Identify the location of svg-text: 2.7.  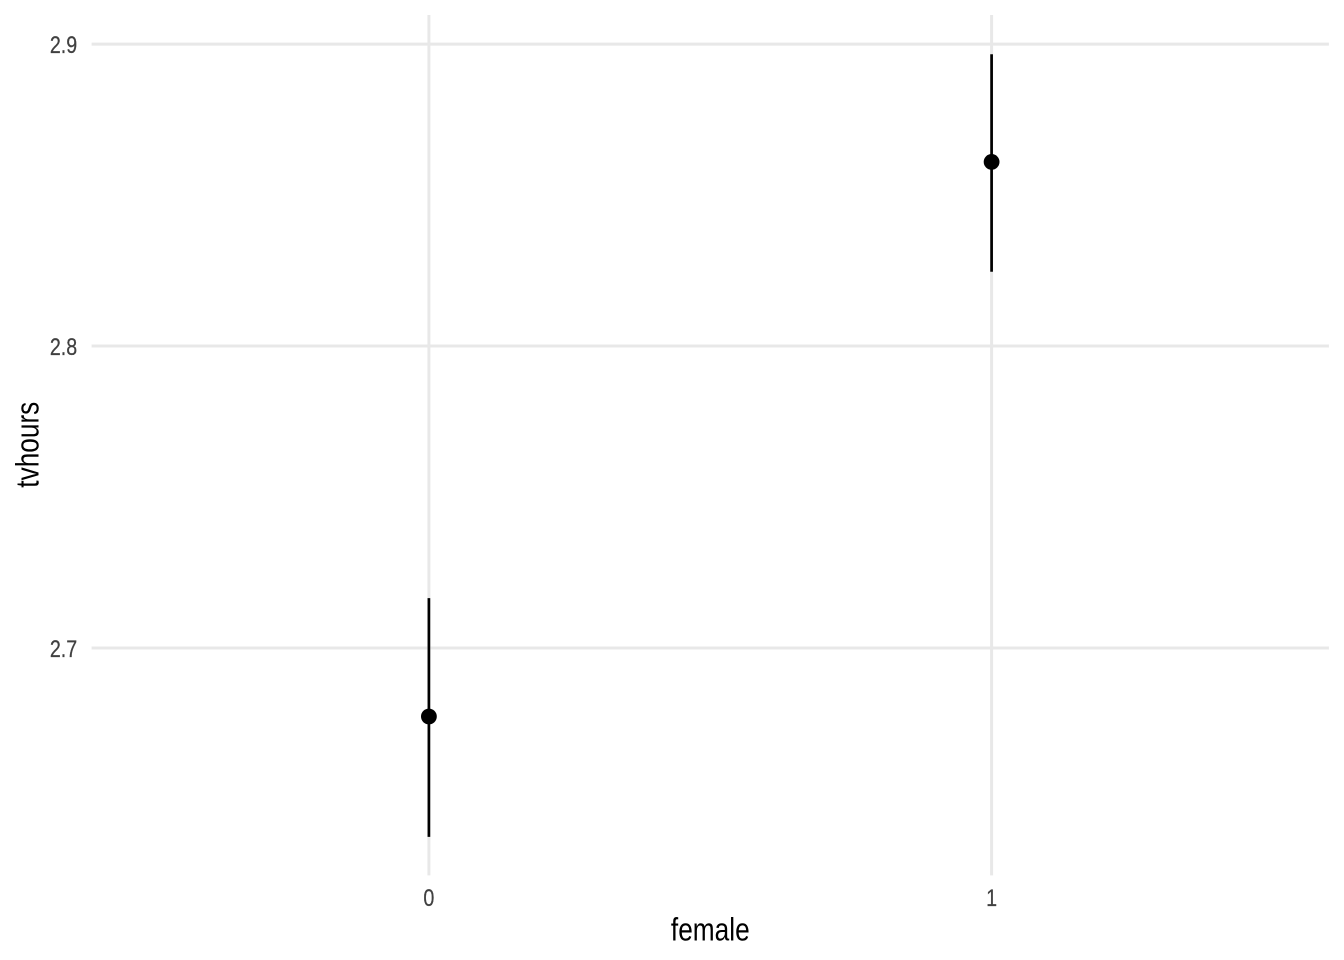
(63, 649).